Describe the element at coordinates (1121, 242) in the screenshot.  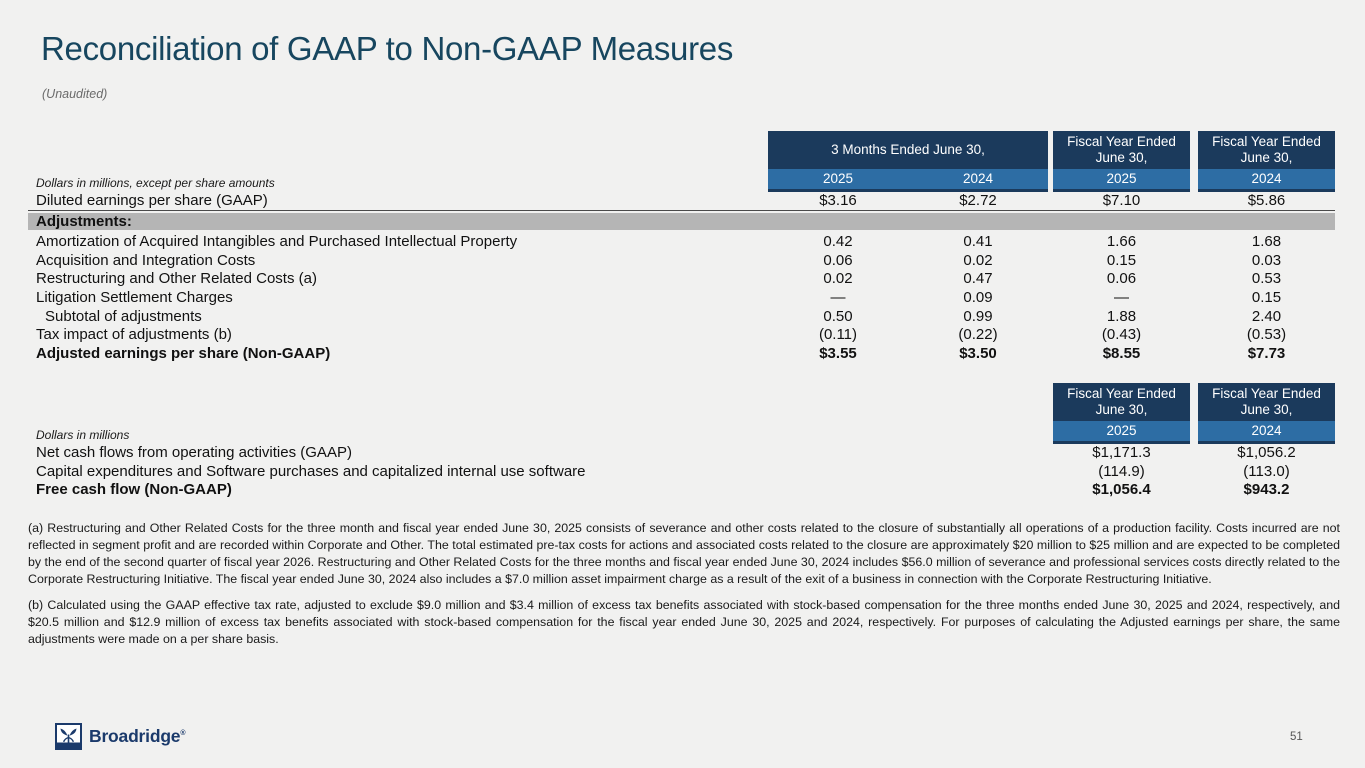
I see `cell-value: 1.66` at that location.